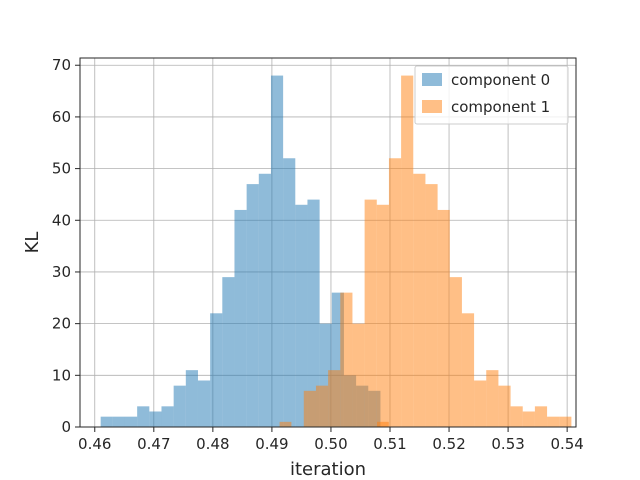 The image size is (640, 480). Describe the element at coordinates (500, 107) in the screenshot. I see `legend-label-component-1: component 1` at that location.